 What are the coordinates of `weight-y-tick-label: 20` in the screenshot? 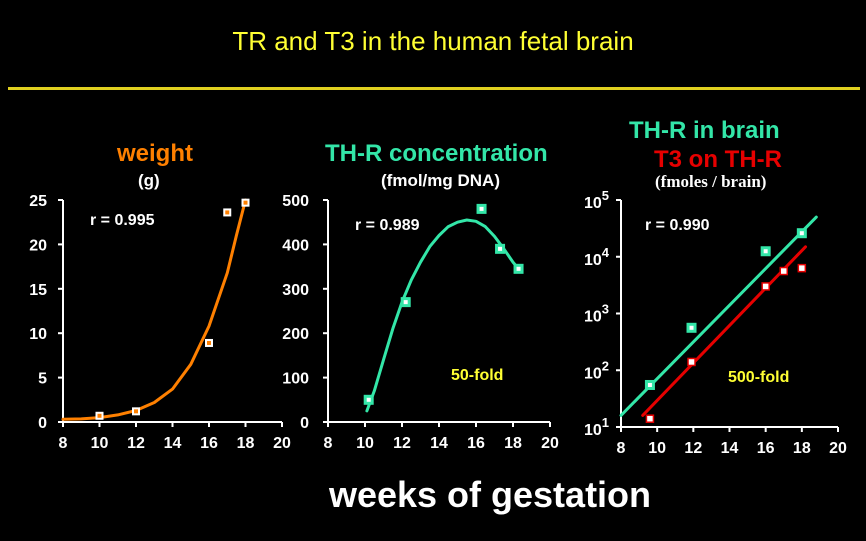 It's located at (38, 245).